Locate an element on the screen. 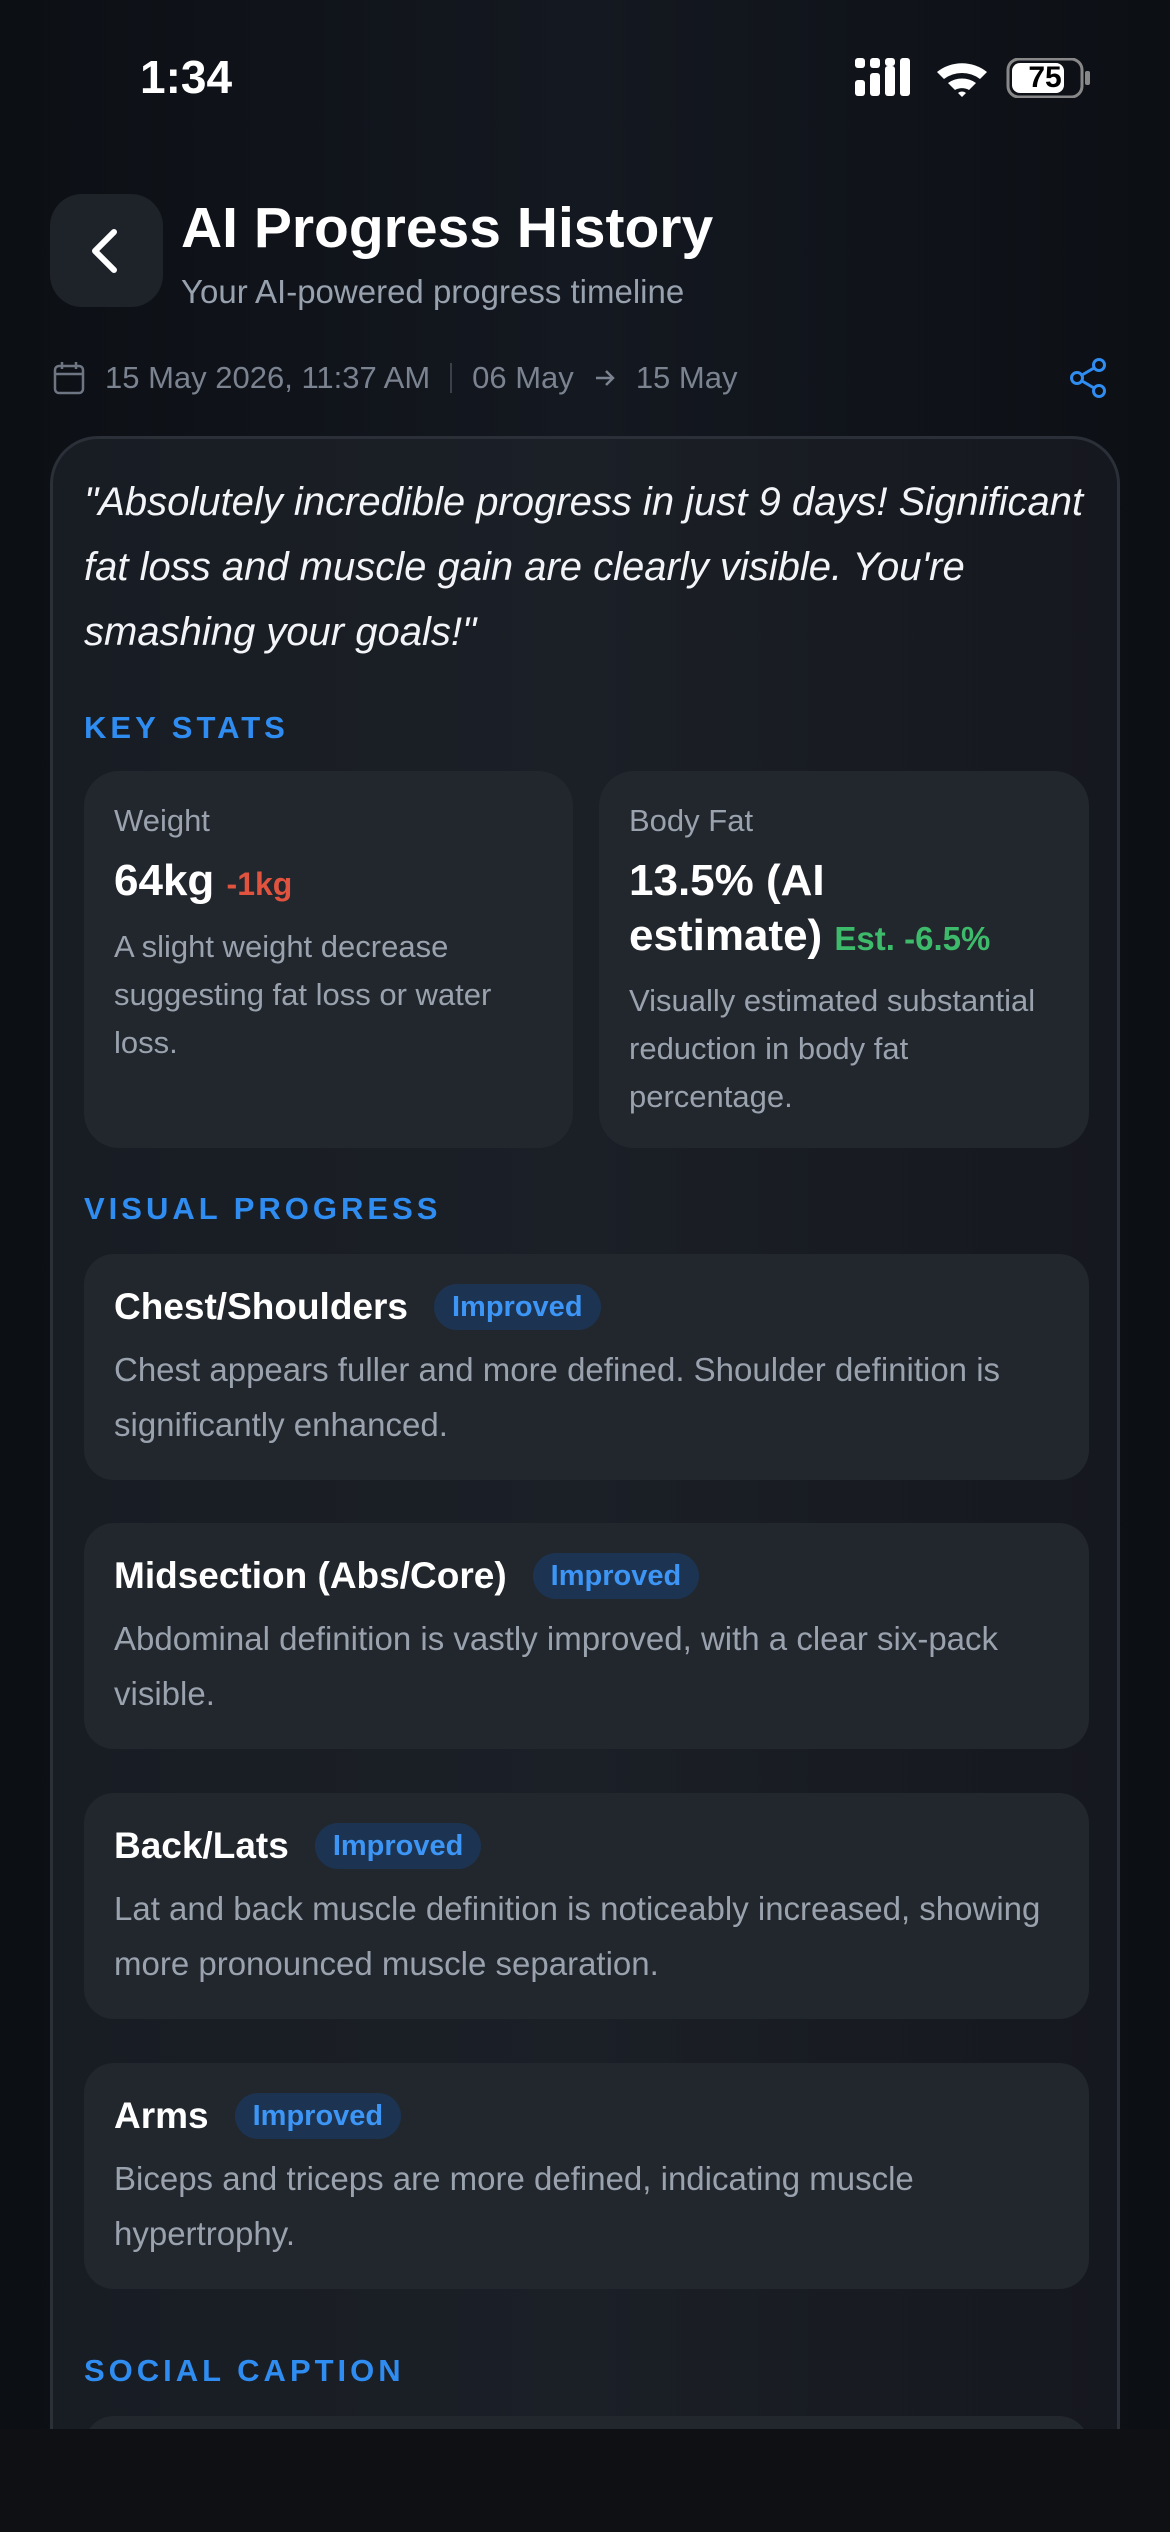 This screenshot has height=2532, width=1170. stat-change: -1kg is located at coordinates (259, 884).